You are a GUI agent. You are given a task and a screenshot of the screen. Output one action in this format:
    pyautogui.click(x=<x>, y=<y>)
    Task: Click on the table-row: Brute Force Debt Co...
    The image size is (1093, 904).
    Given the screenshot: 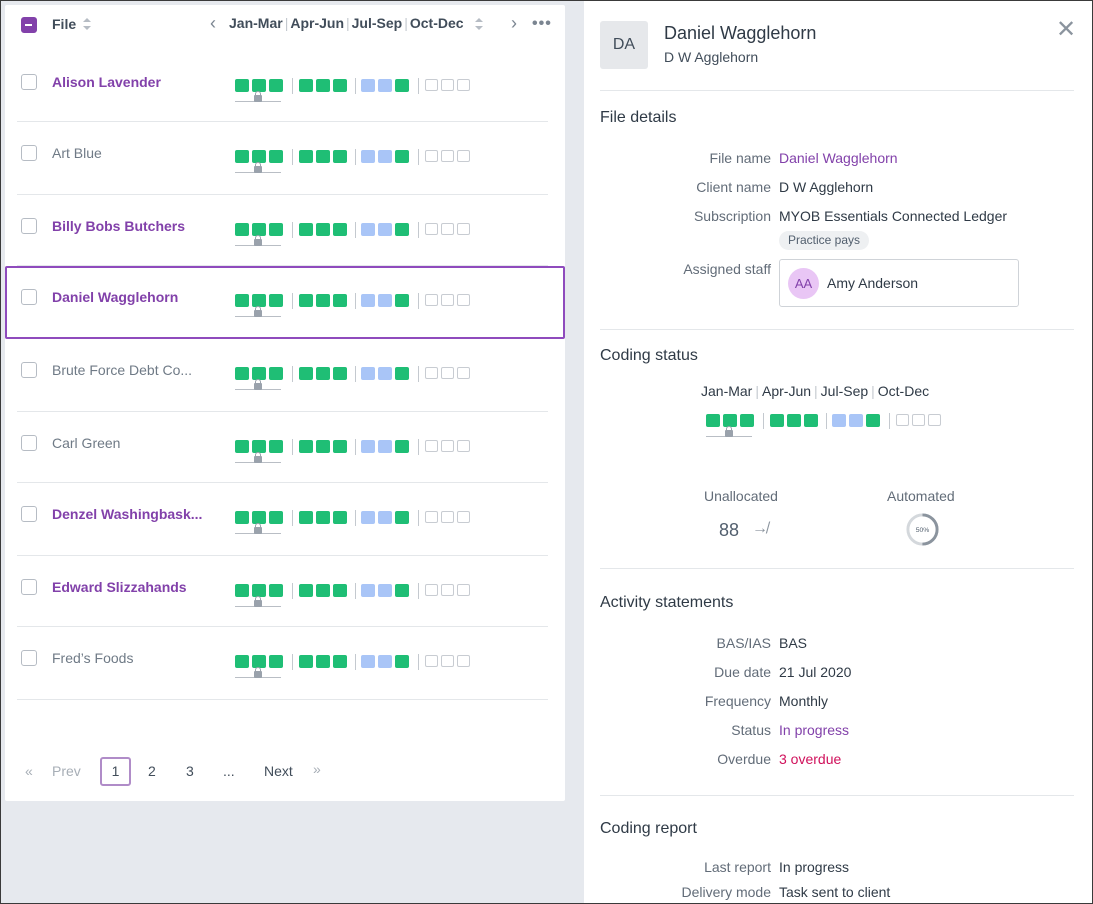 What is the action you would take?
    pyautogui.click(x=285, y=375)
    